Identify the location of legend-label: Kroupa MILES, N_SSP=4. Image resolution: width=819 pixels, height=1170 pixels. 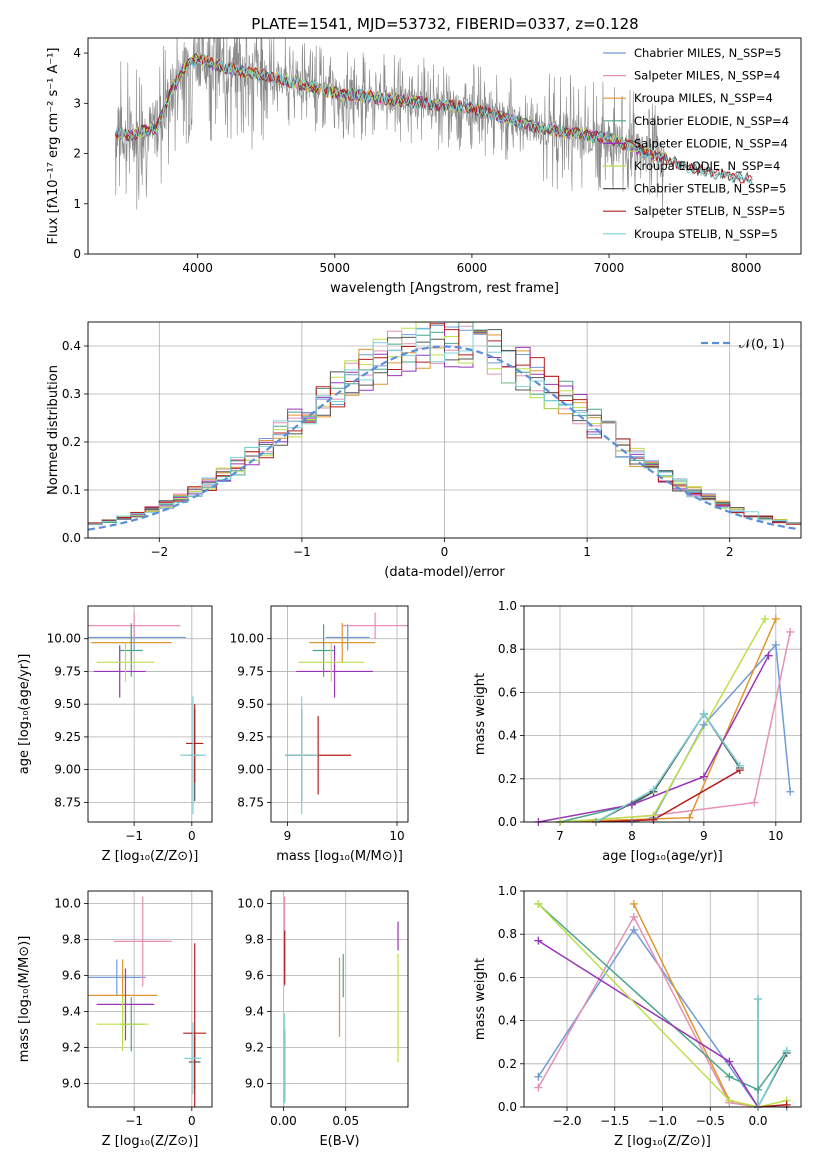
(703, 98).